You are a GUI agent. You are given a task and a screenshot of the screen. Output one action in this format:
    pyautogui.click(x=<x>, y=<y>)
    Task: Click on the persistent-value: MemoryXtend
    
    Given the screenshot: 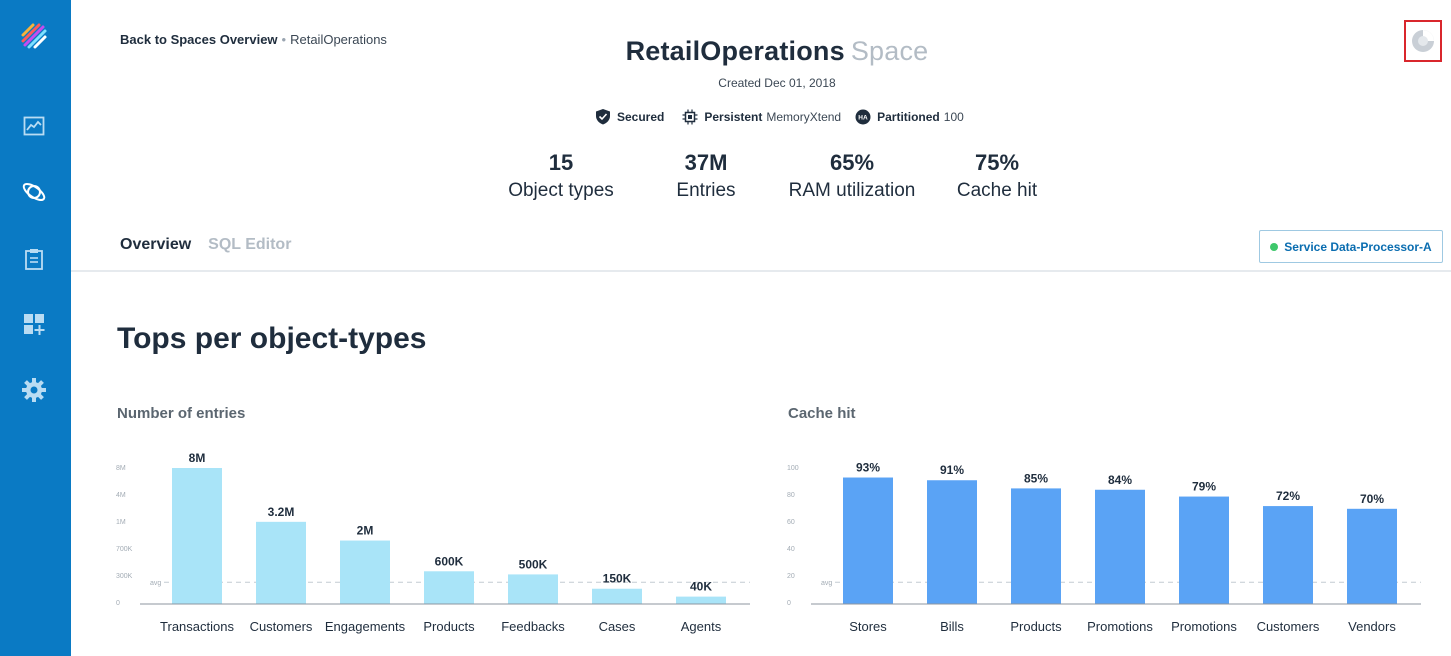 What is the action you would take?
    pyautogui.click(x=804, y=116)
    